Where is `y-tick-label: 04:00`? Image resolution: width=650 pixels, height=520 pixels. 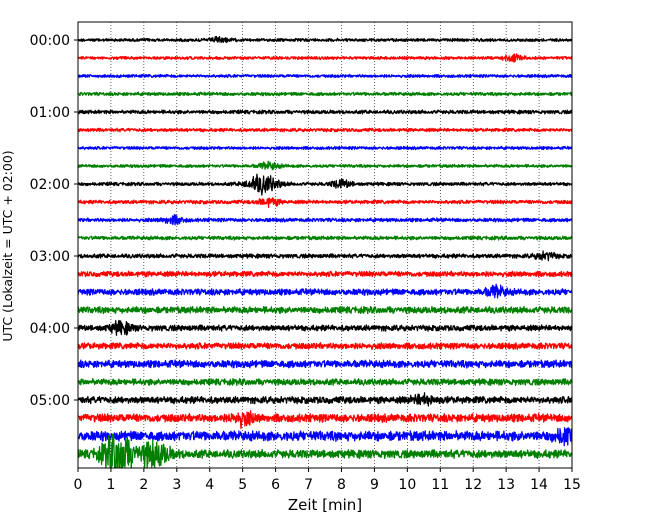 y-tick-label: 04:00 is located at coordinates (50, 329).